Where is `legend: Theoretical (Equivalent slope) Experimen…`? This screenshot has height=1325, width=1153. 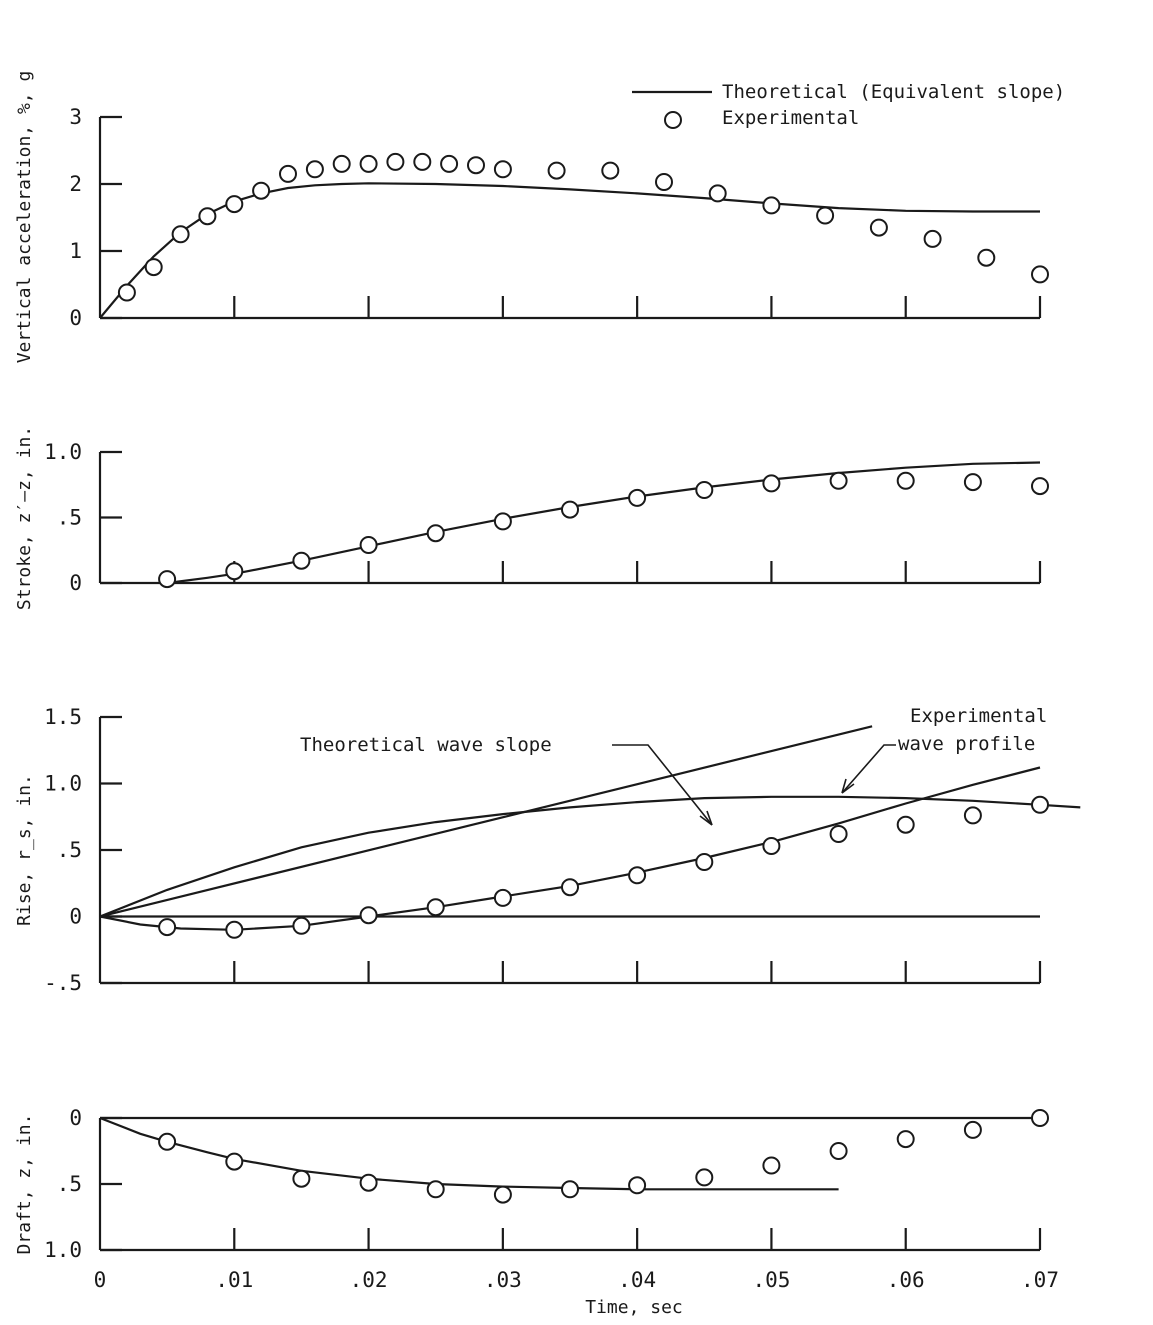 legend: Theoretical (Equivalent slope) Experimen… is located at coordinates (848, 105).